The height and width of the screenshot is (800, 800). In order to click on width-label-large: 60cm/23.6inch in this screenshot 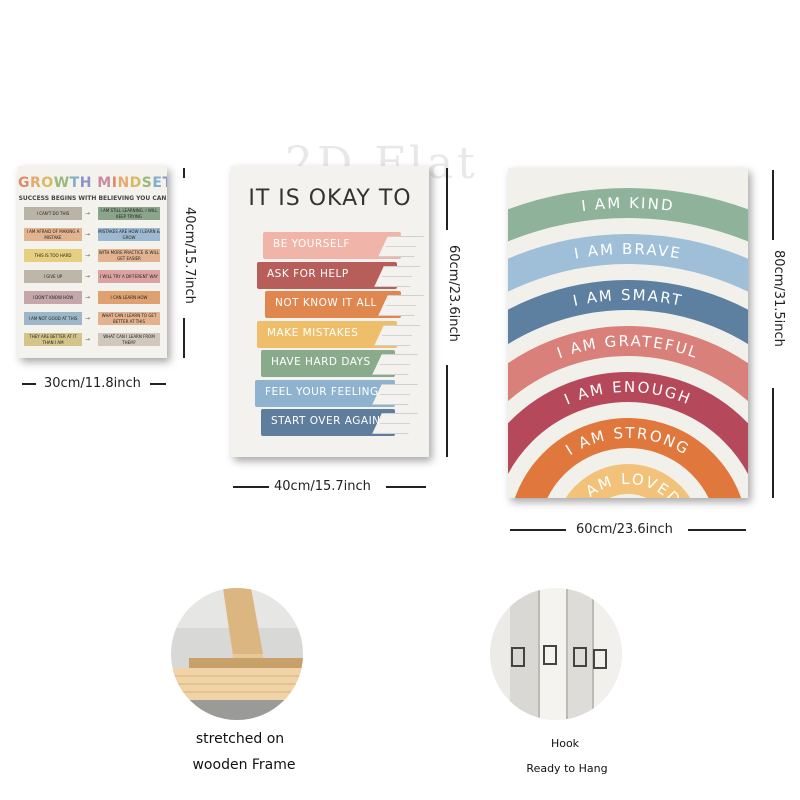, I will do `click(624, 529)`.